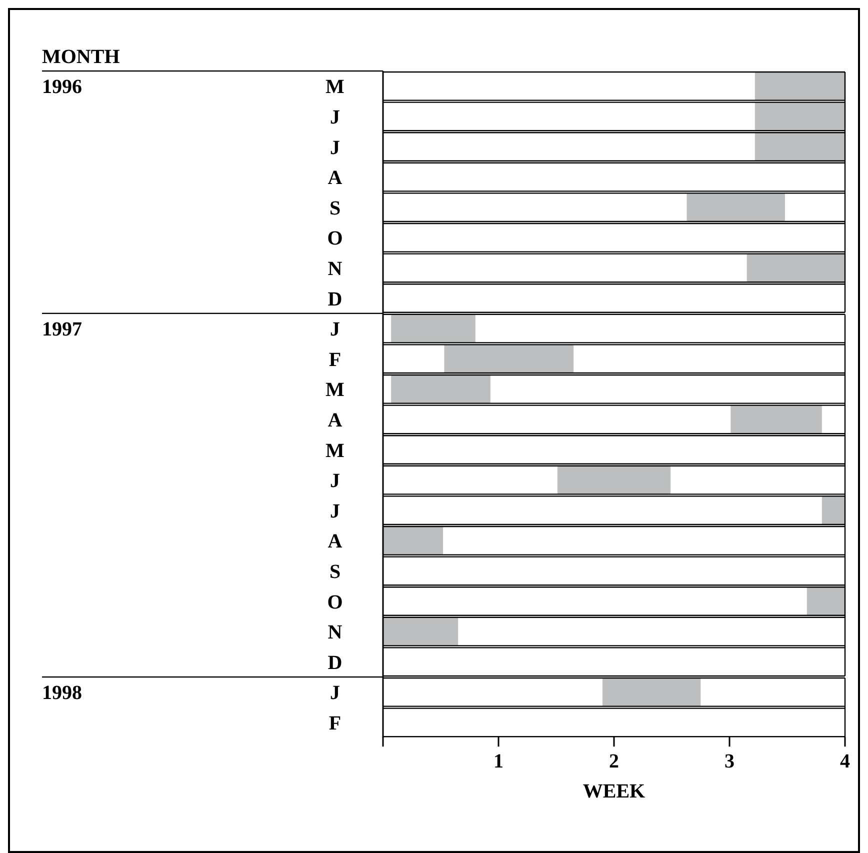 This screenshot has width=868, height=853. Describe the element at coordinates (499, 761) in the screenshot. I see `x-tick-label: 1` at that location.